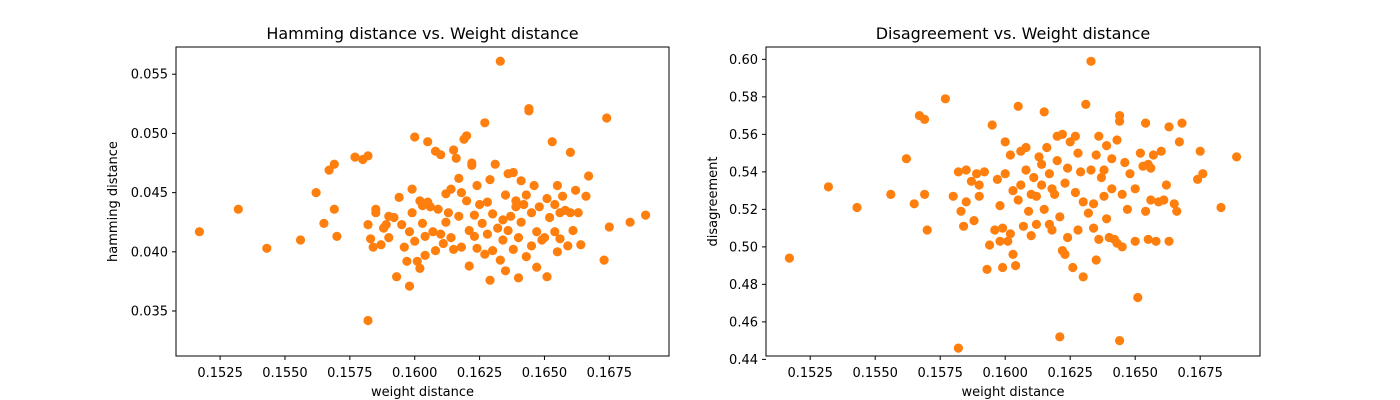 This screenshot has height=400, width=1400. What do you see at coordinates (743, 60) in the screenshot?
I see `y-tick-label: 0.60` at bounding box center [743, 60].